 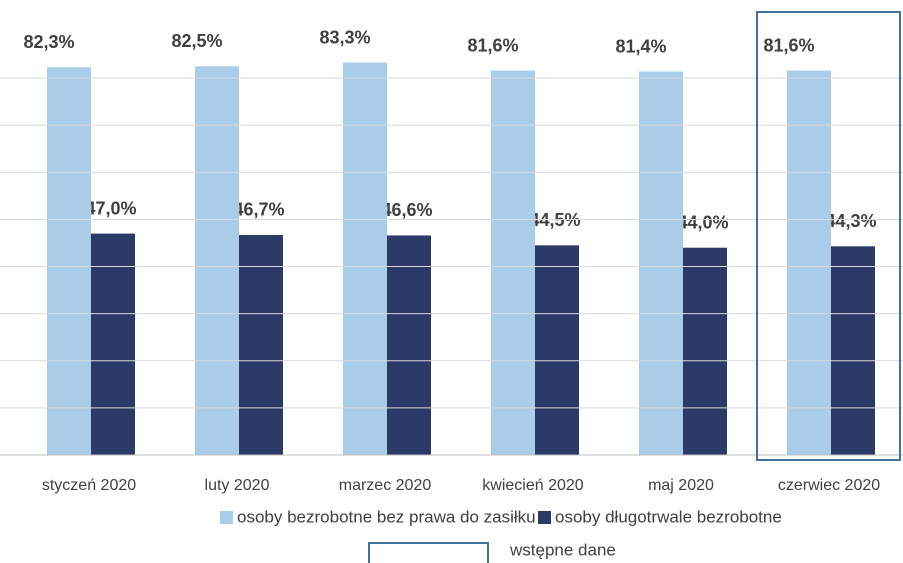 What do you see at coordinates (681, 485) in the screenshot?
I see `x-tick-label: maj 2020` at bounding box center [681, 485].